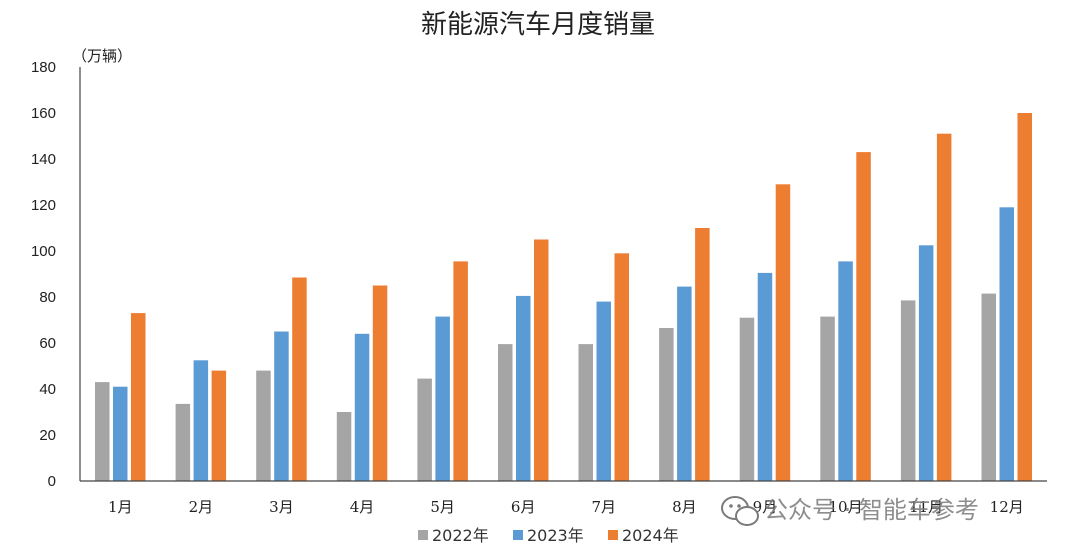  I want to click on bar-9月-2023年, so click(765, 376).